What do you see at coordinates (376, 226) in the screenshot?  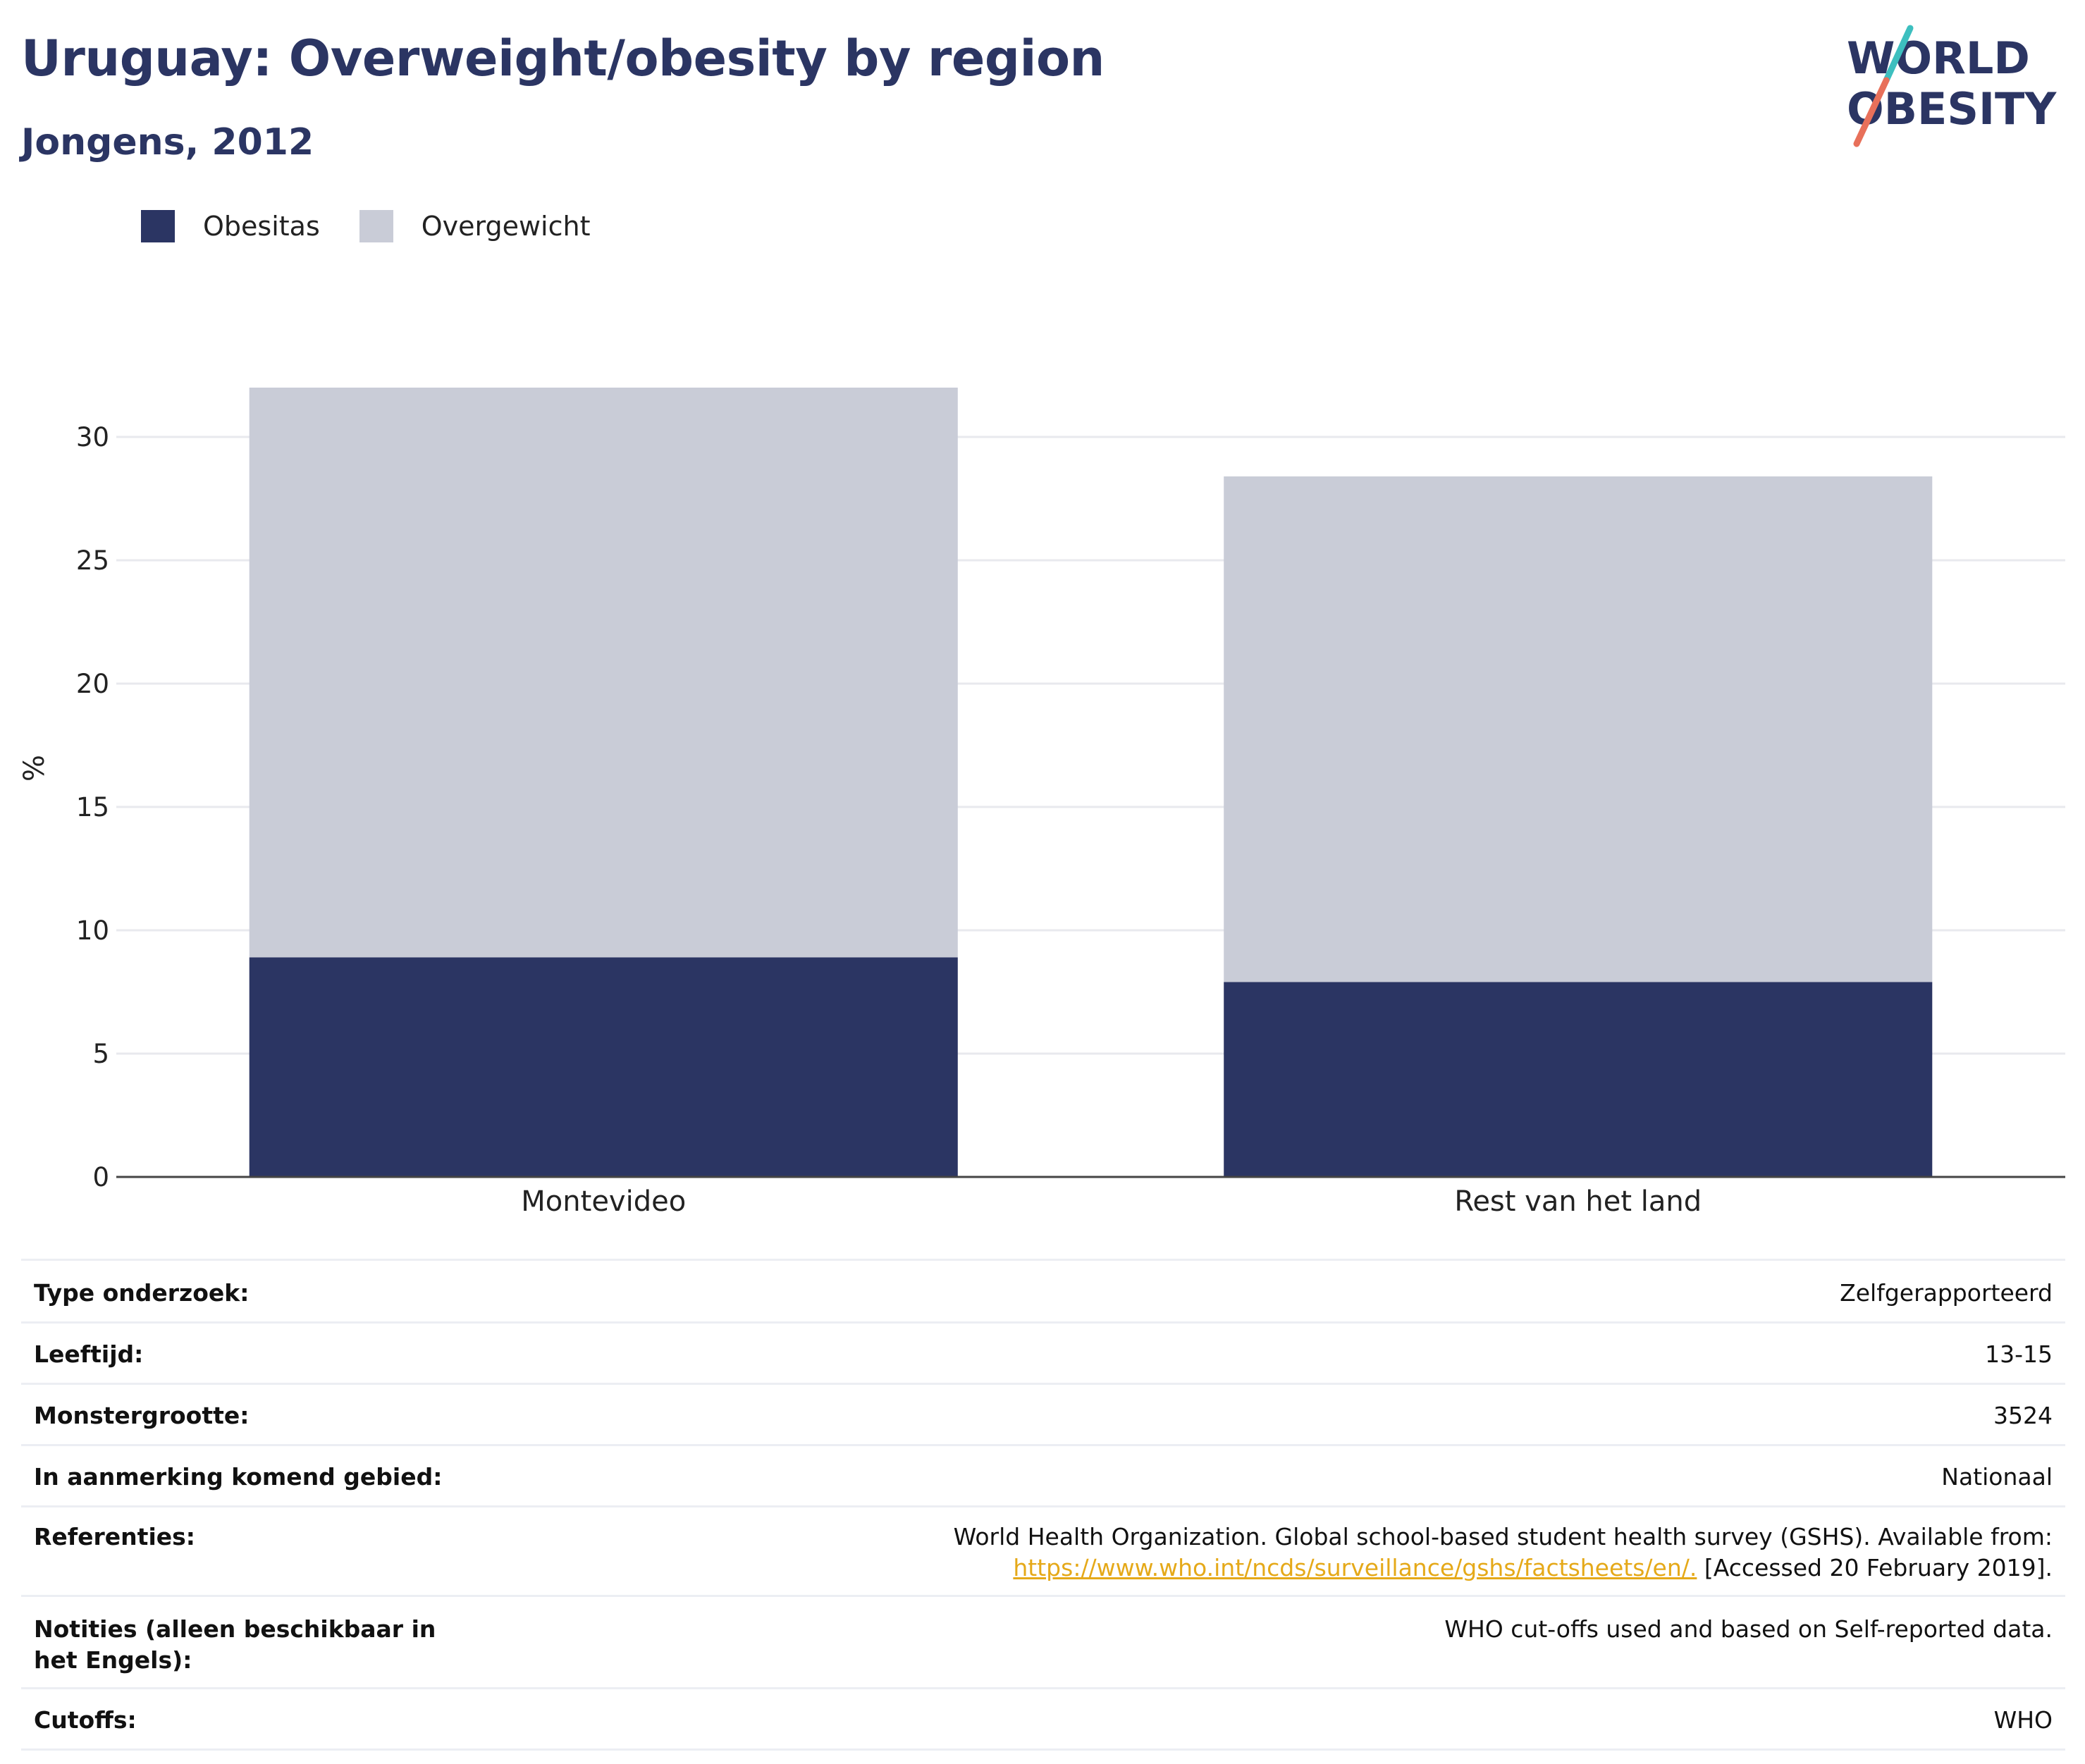 I see `legend-swatch-overweight` at bounding box center [376, 226].